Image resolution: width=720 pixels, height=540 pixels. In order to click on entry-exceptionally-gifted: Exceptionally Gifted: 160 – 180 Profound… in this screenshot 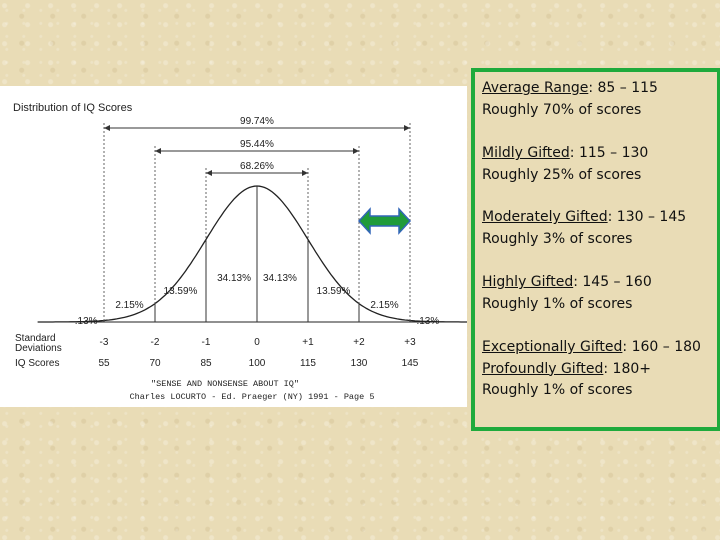, I will do `click(591, 369)`.